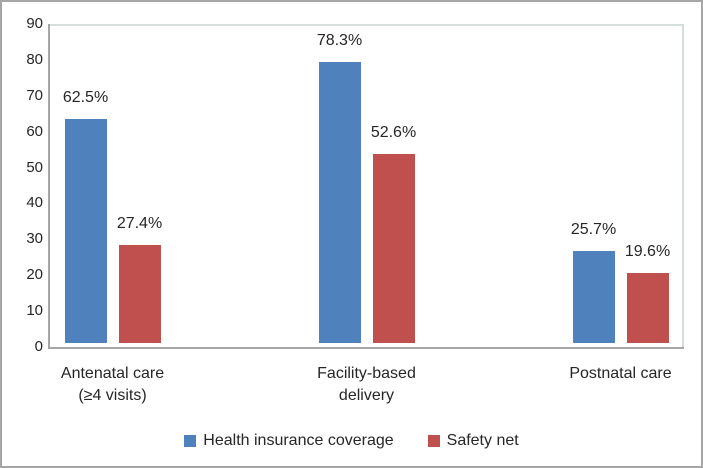 This screenshot has height=468, width=703. I want to click on y-tick-label: 70, so click(34, 95).